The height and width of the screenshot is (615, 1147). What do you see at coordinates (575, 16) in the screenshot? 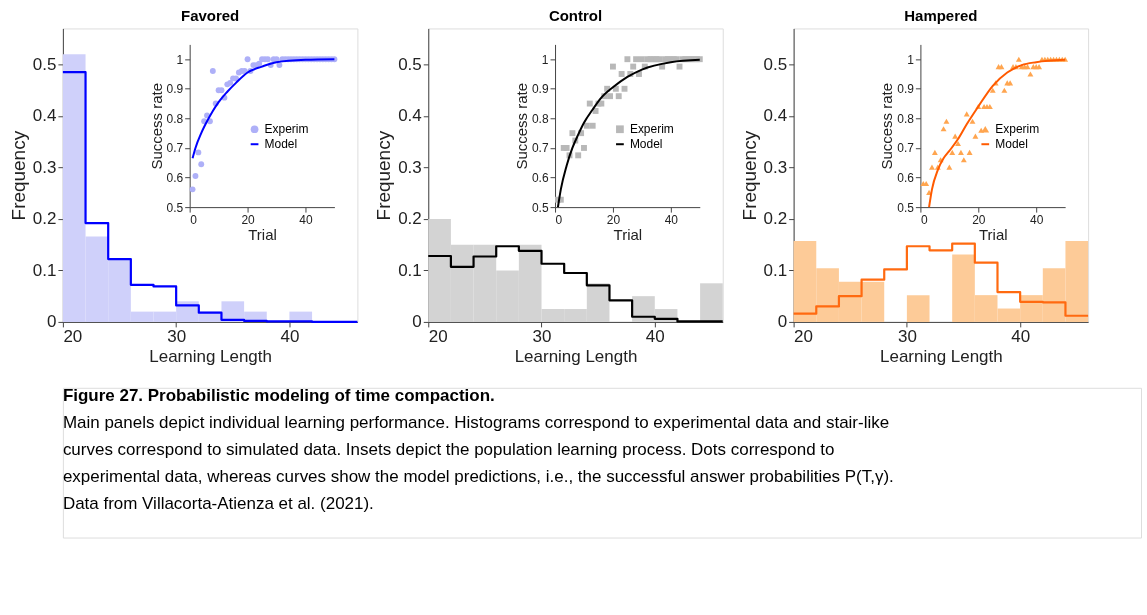
I see `chart-title: Control` at bounding box center [575, 16].